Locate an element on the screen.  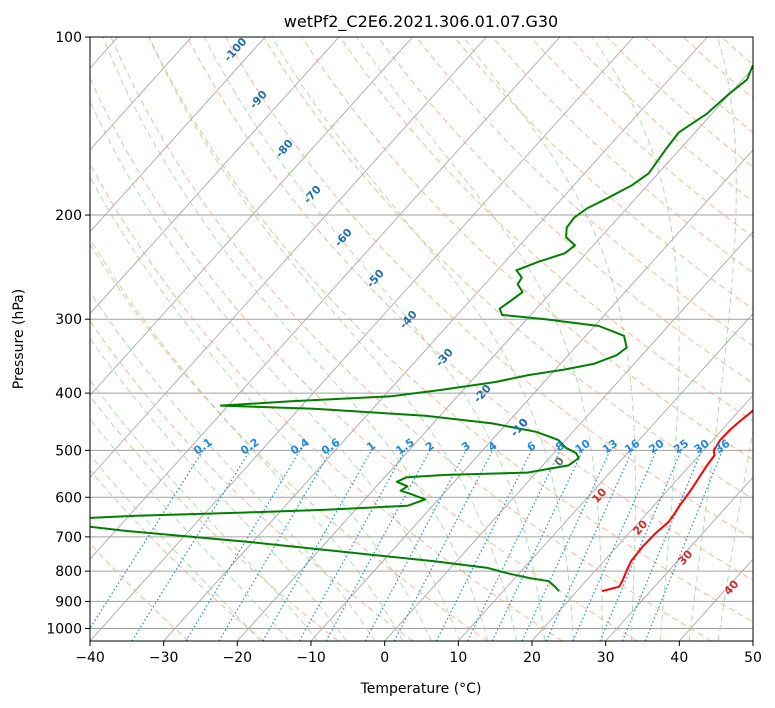
y-axis-ticks: 100 200 300 400 500 600 700 800 900 1000 is located at coordinates (68, 333).